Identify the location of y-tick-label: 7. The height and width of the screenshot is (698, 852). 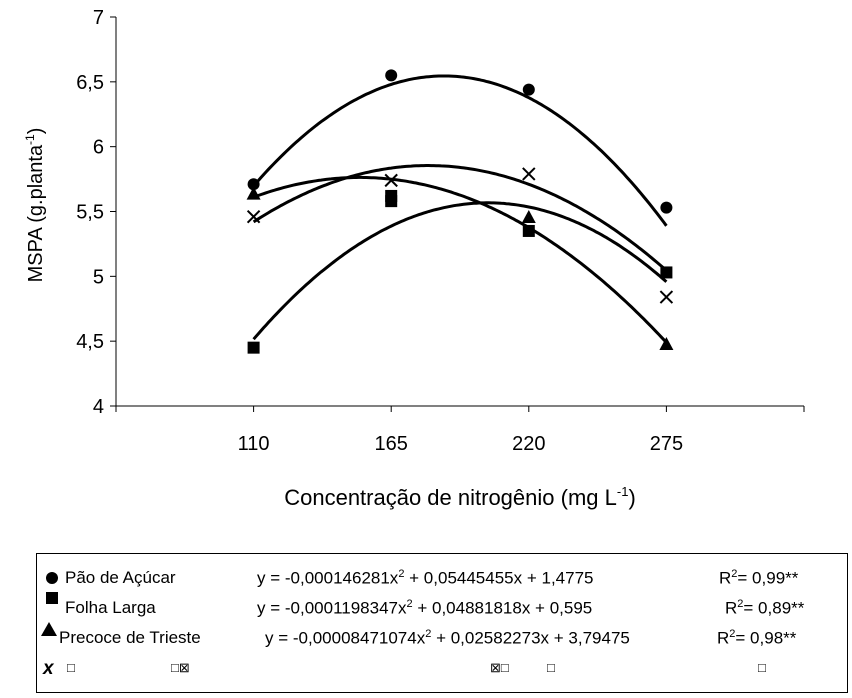
(98, 18).